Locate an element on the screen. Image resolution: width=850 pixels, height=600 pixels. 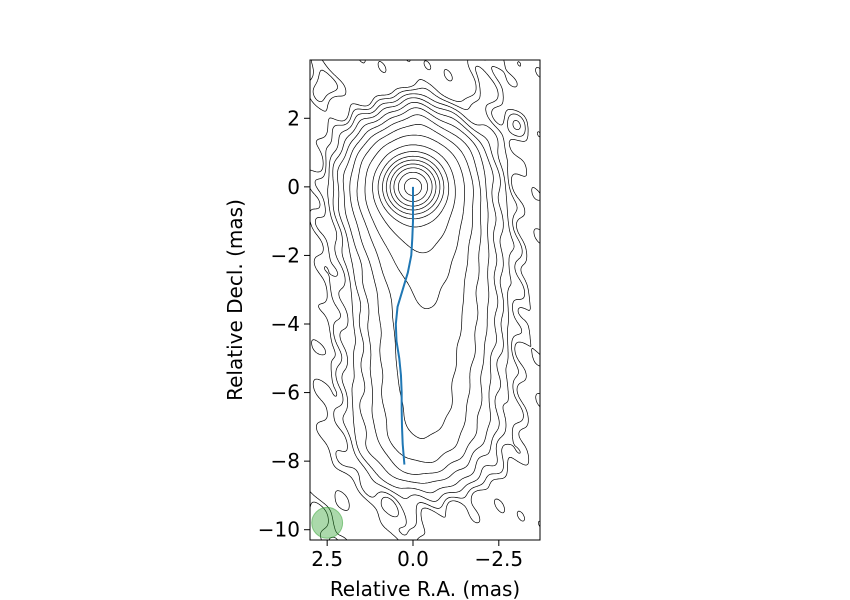
beam-ellipse is located at coordinates (327, 522).